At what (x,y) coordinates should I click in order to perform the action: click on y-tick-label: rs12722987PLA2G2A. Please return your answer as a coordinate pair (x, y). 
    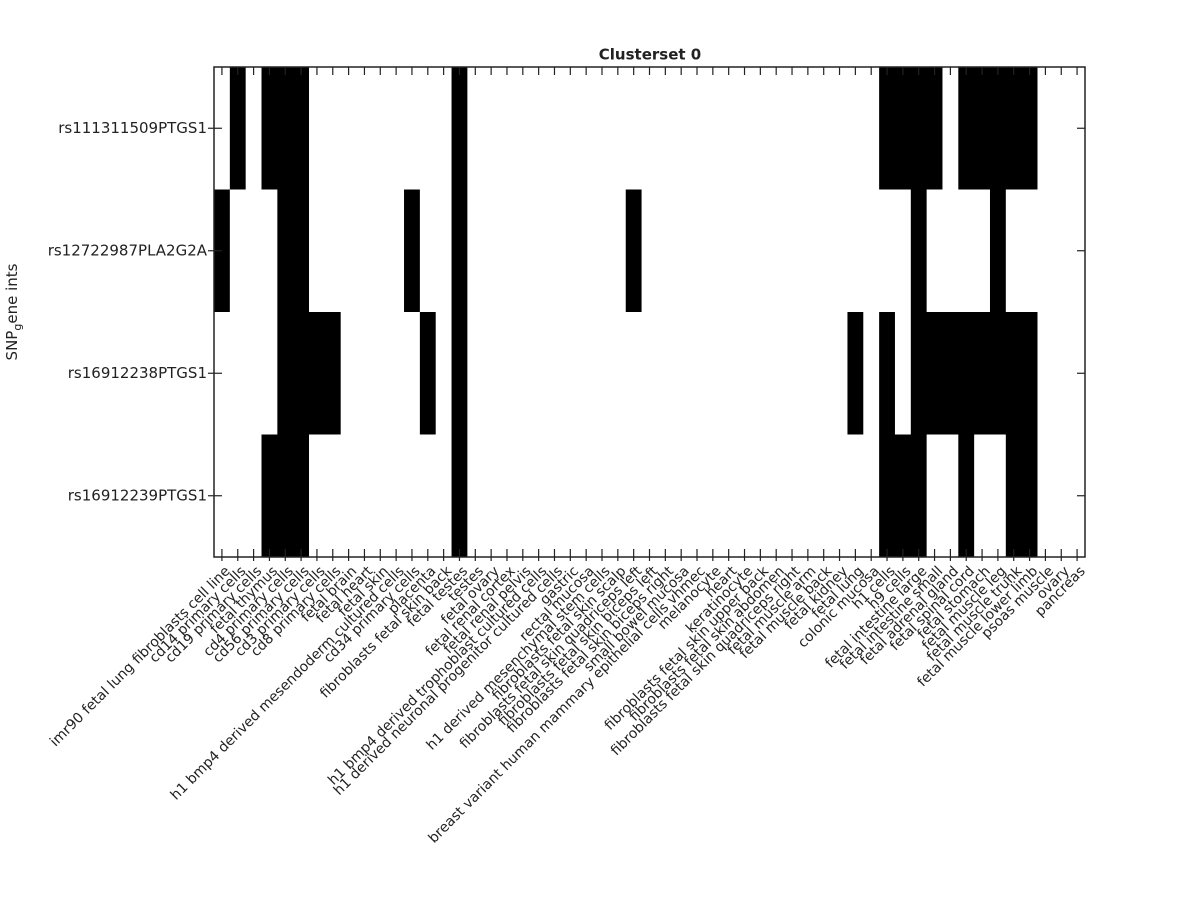
    Looking at the image, I should click on (128, 250).